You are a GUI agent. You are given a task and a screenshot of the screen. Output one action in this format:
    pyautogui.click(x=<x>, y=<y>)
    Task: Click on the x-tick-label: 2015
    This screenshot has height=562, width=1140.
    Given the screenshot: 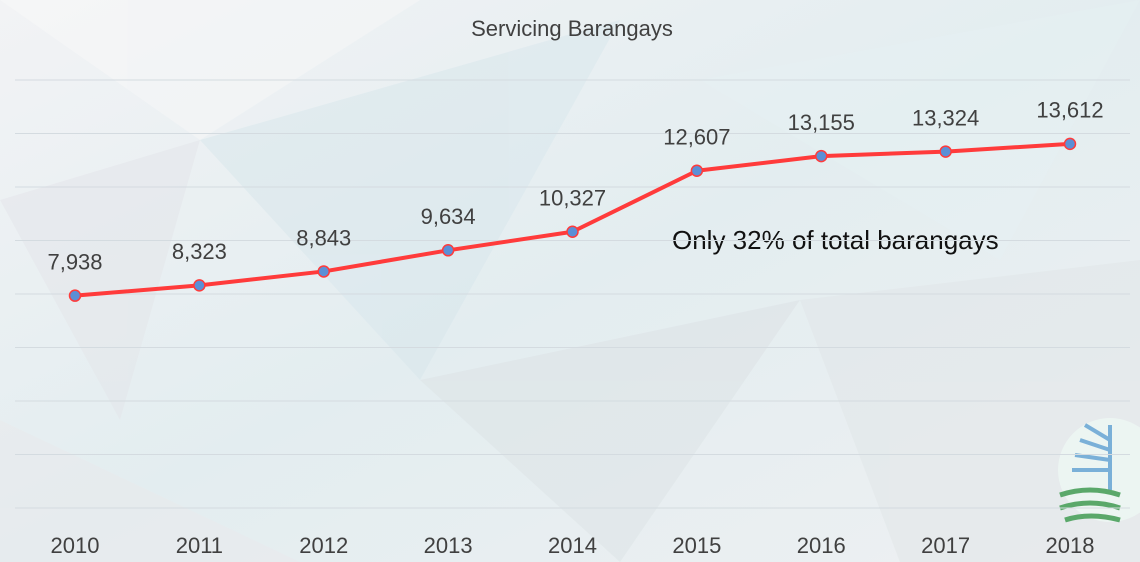 What is the action you would take?
    pyautogui.click(x=696, y=545)
    